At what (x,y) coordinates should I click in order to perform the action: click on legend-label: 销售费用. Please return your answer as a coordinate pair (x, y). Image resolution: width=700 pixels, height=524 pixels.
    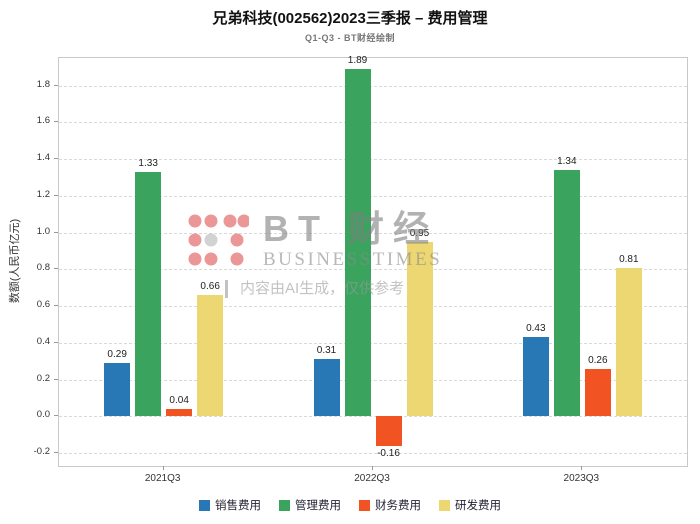
    Looking at the image, I should click on (238, 506).